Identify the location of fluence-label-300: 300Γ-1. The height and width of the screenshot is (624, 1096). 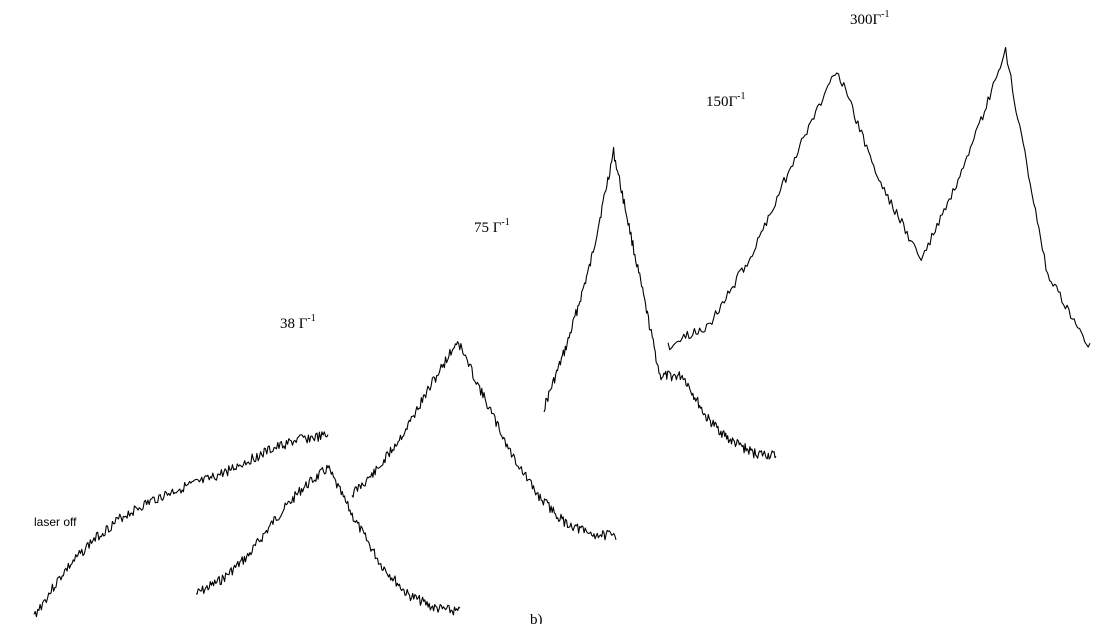
(870, 18).